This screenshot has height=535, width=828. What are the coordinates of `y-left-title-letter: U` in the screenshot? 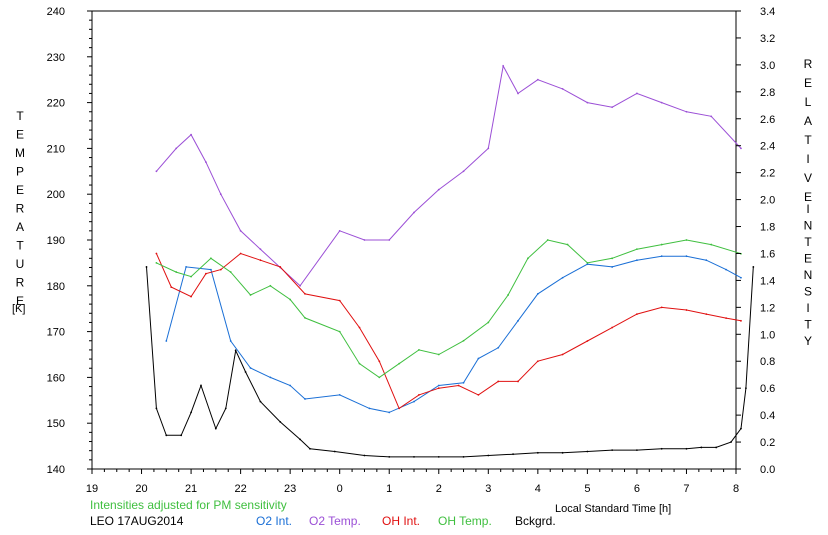 It's located at (20, 264).